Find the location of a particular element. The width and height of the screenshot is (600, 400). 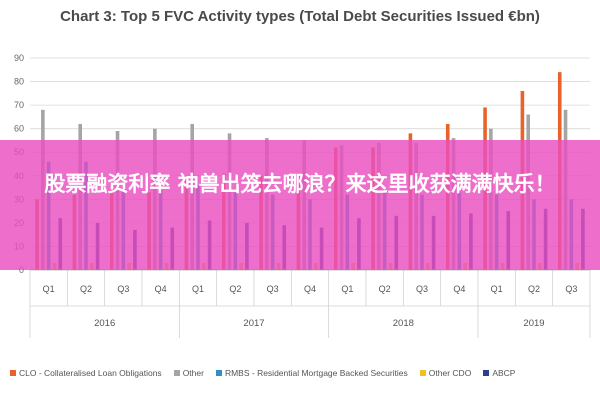

legend-item: Other CDO is located at coordinates (445, 373).